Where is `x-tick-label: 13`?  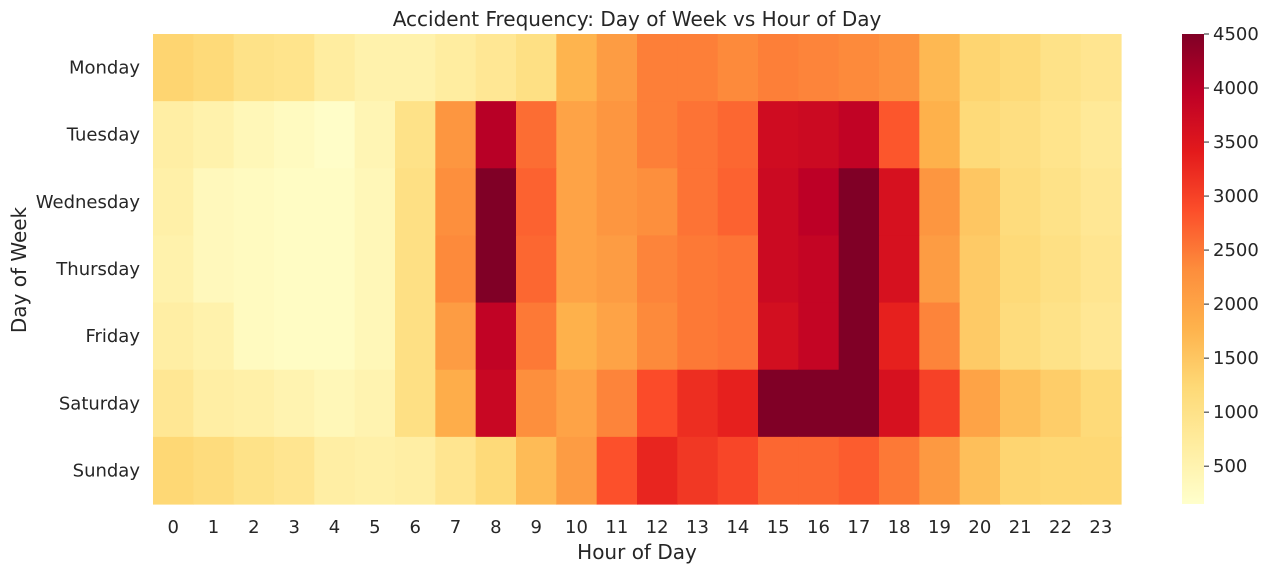
x-tick-label: 13 is located at coordinates (697, 527).